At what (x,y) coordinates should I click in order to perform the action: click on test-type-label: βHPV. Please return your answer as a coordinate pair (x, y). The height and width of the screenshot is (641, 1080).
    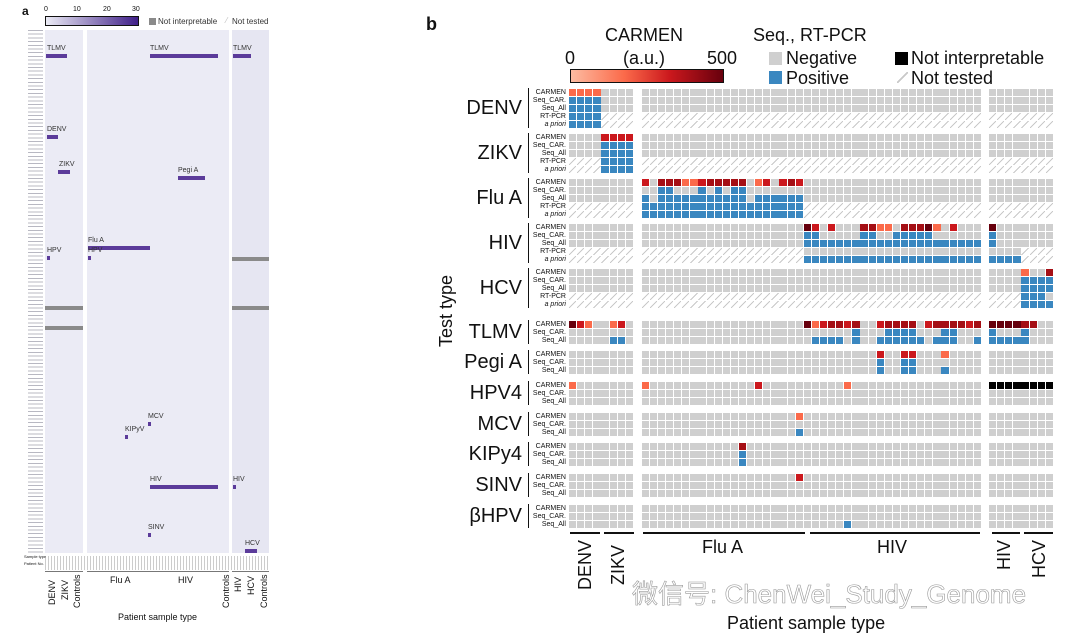
    Looking at the image, I should click on (495, 516).